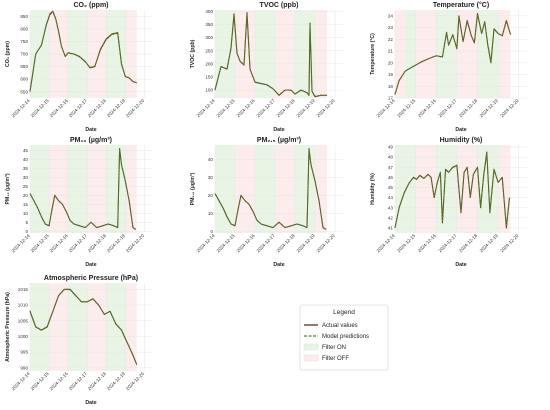  What do you see at coordinates (391, 27) in the screenshot?
I see `y-tick-label: 23` at bounding box center [391, 27].